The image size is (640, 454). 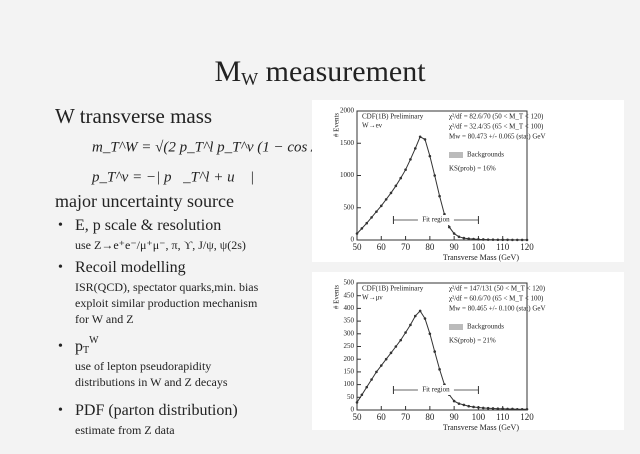 I want to click on y-tick-label: 500, so click(x=349, y=207).